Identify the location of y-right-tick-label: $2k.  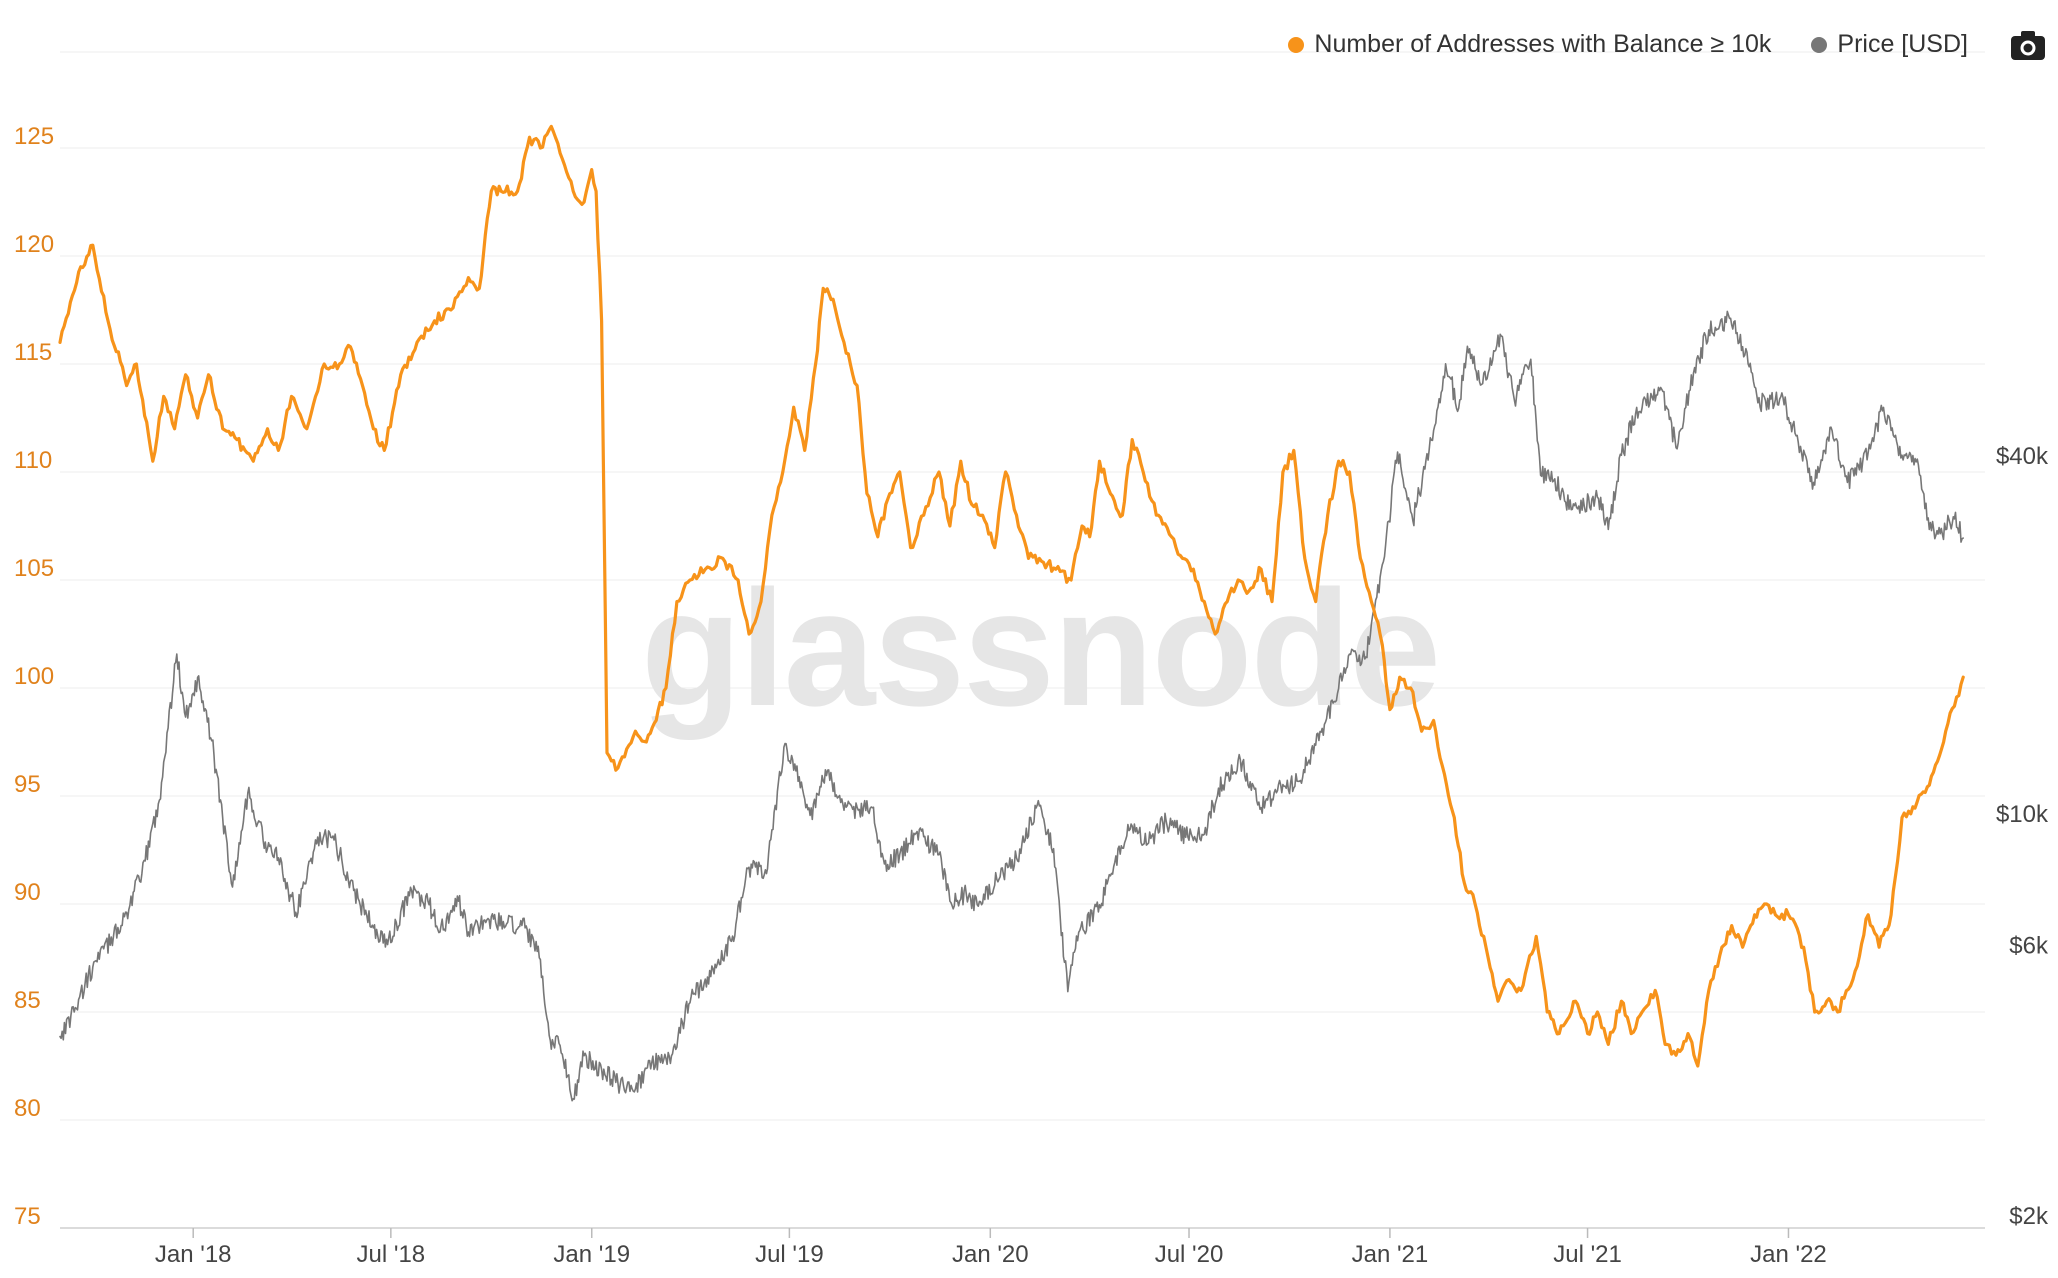
(2029, 1216).